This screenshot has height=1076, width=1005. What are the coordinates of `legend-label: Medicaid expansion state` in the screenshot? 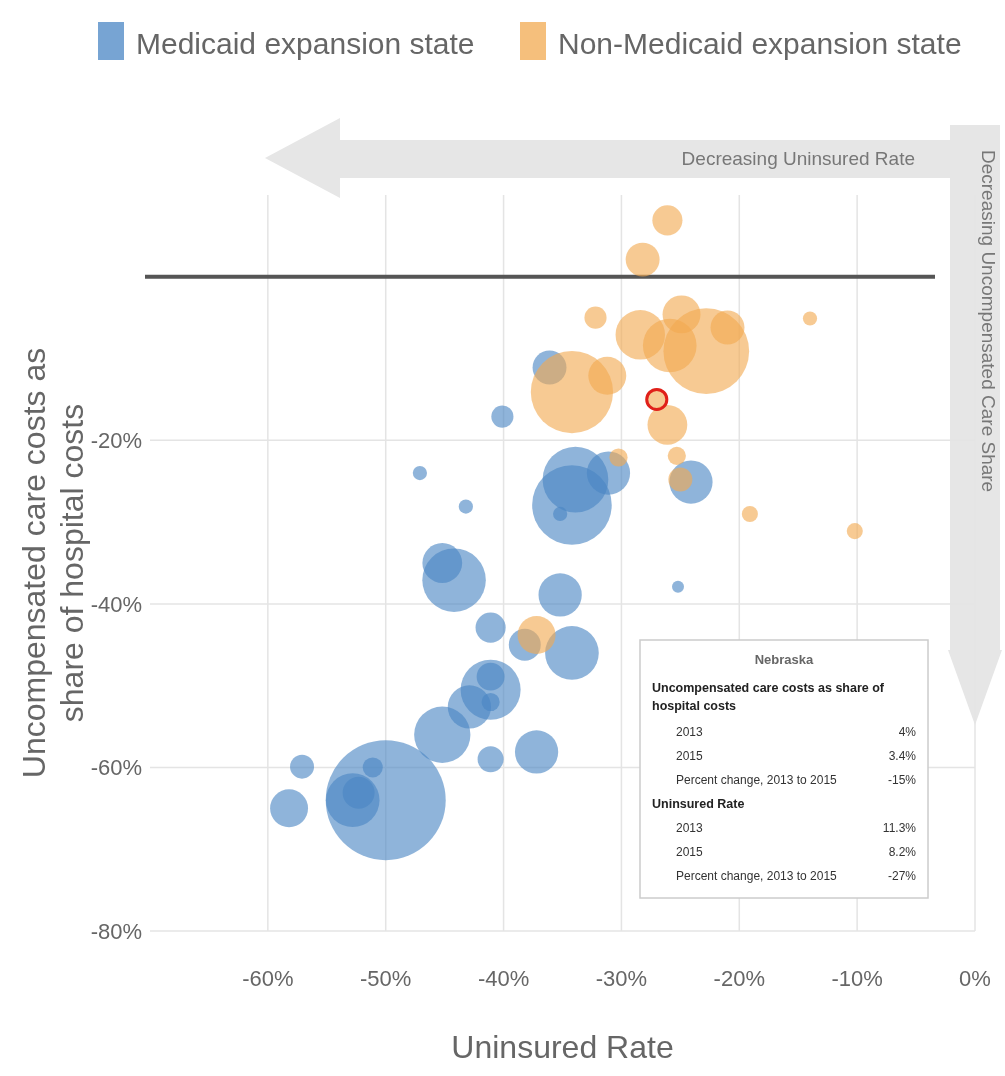 It's located at (305, 43).